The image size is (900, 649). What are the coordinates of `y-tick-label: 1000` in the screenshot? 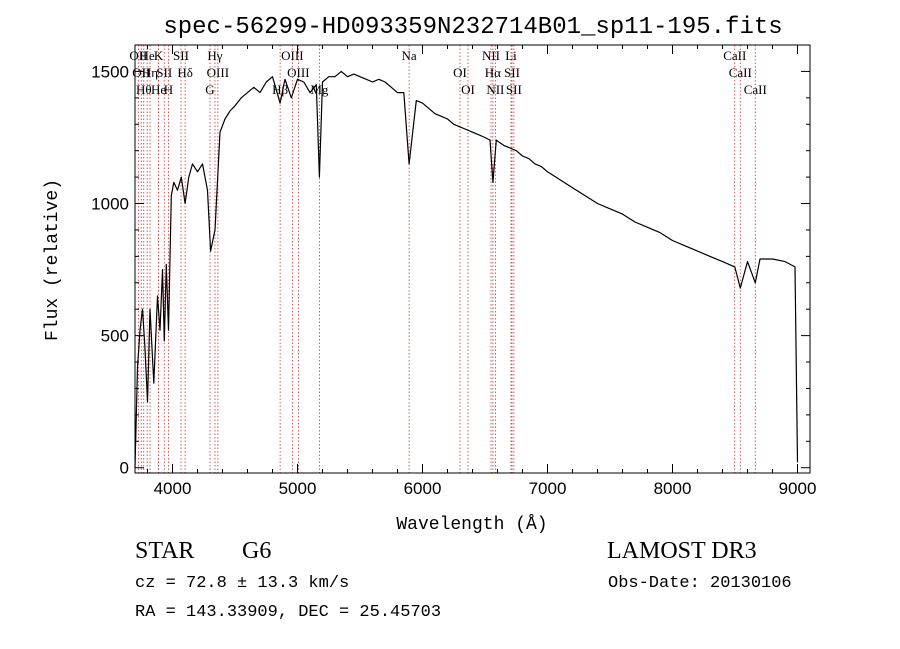 It's located at (110, 204).